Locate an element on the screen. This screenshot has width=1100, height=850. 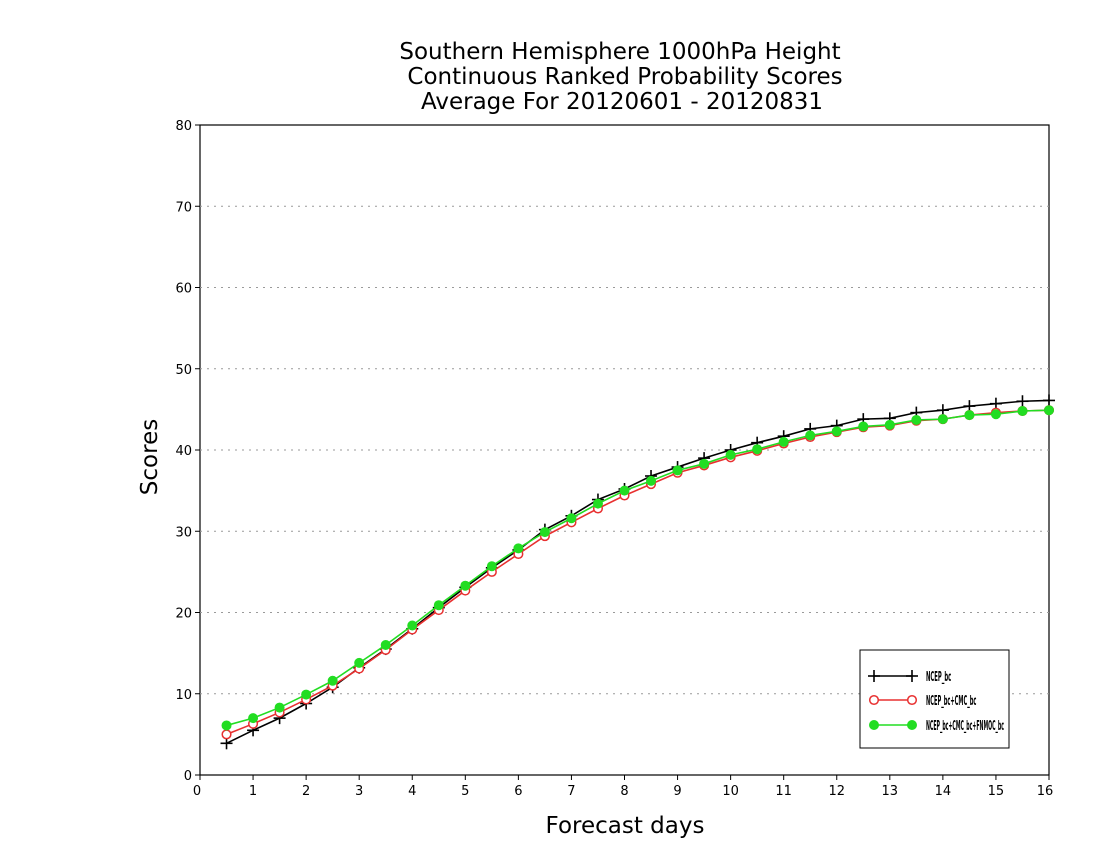
chart-title-line-1: Southern Hemisphere 1000hPa Height is located at coordinates (619, 52).